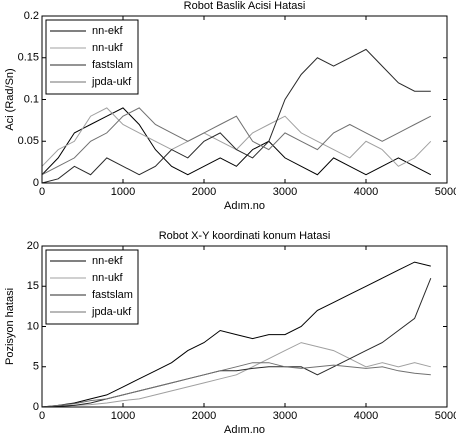 The width and height of the screenshot is (456, 447). I want to click on y-tick-label: 5, so click(36, 367).